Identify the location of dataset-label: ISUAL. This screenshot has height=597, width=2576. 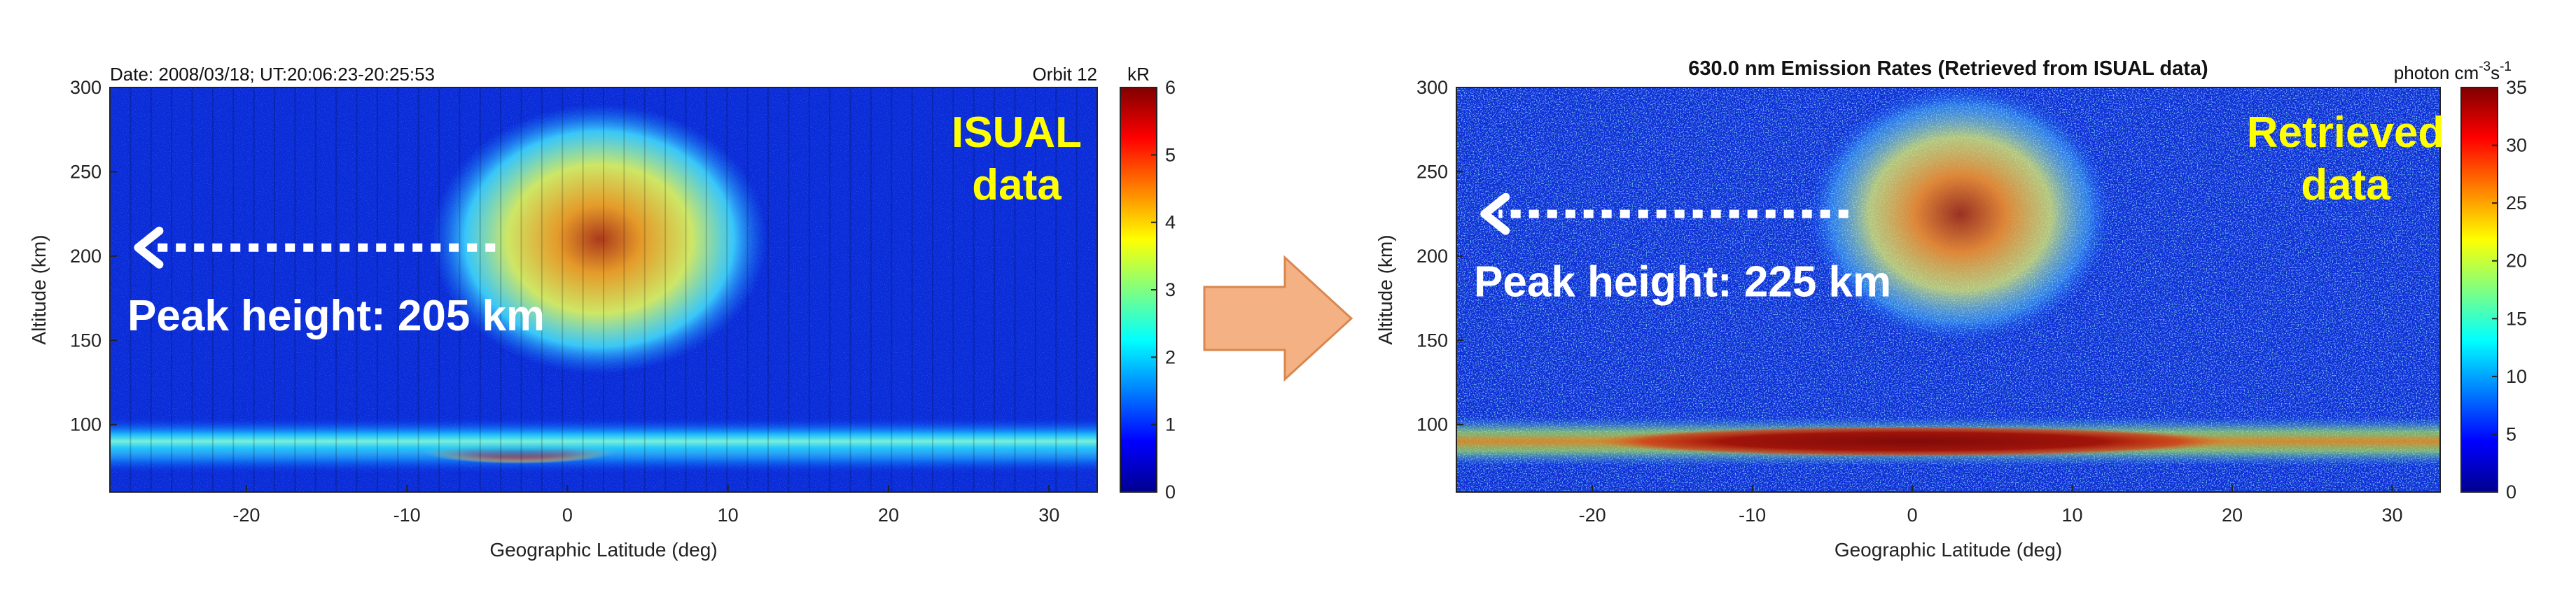
(1017, 132).